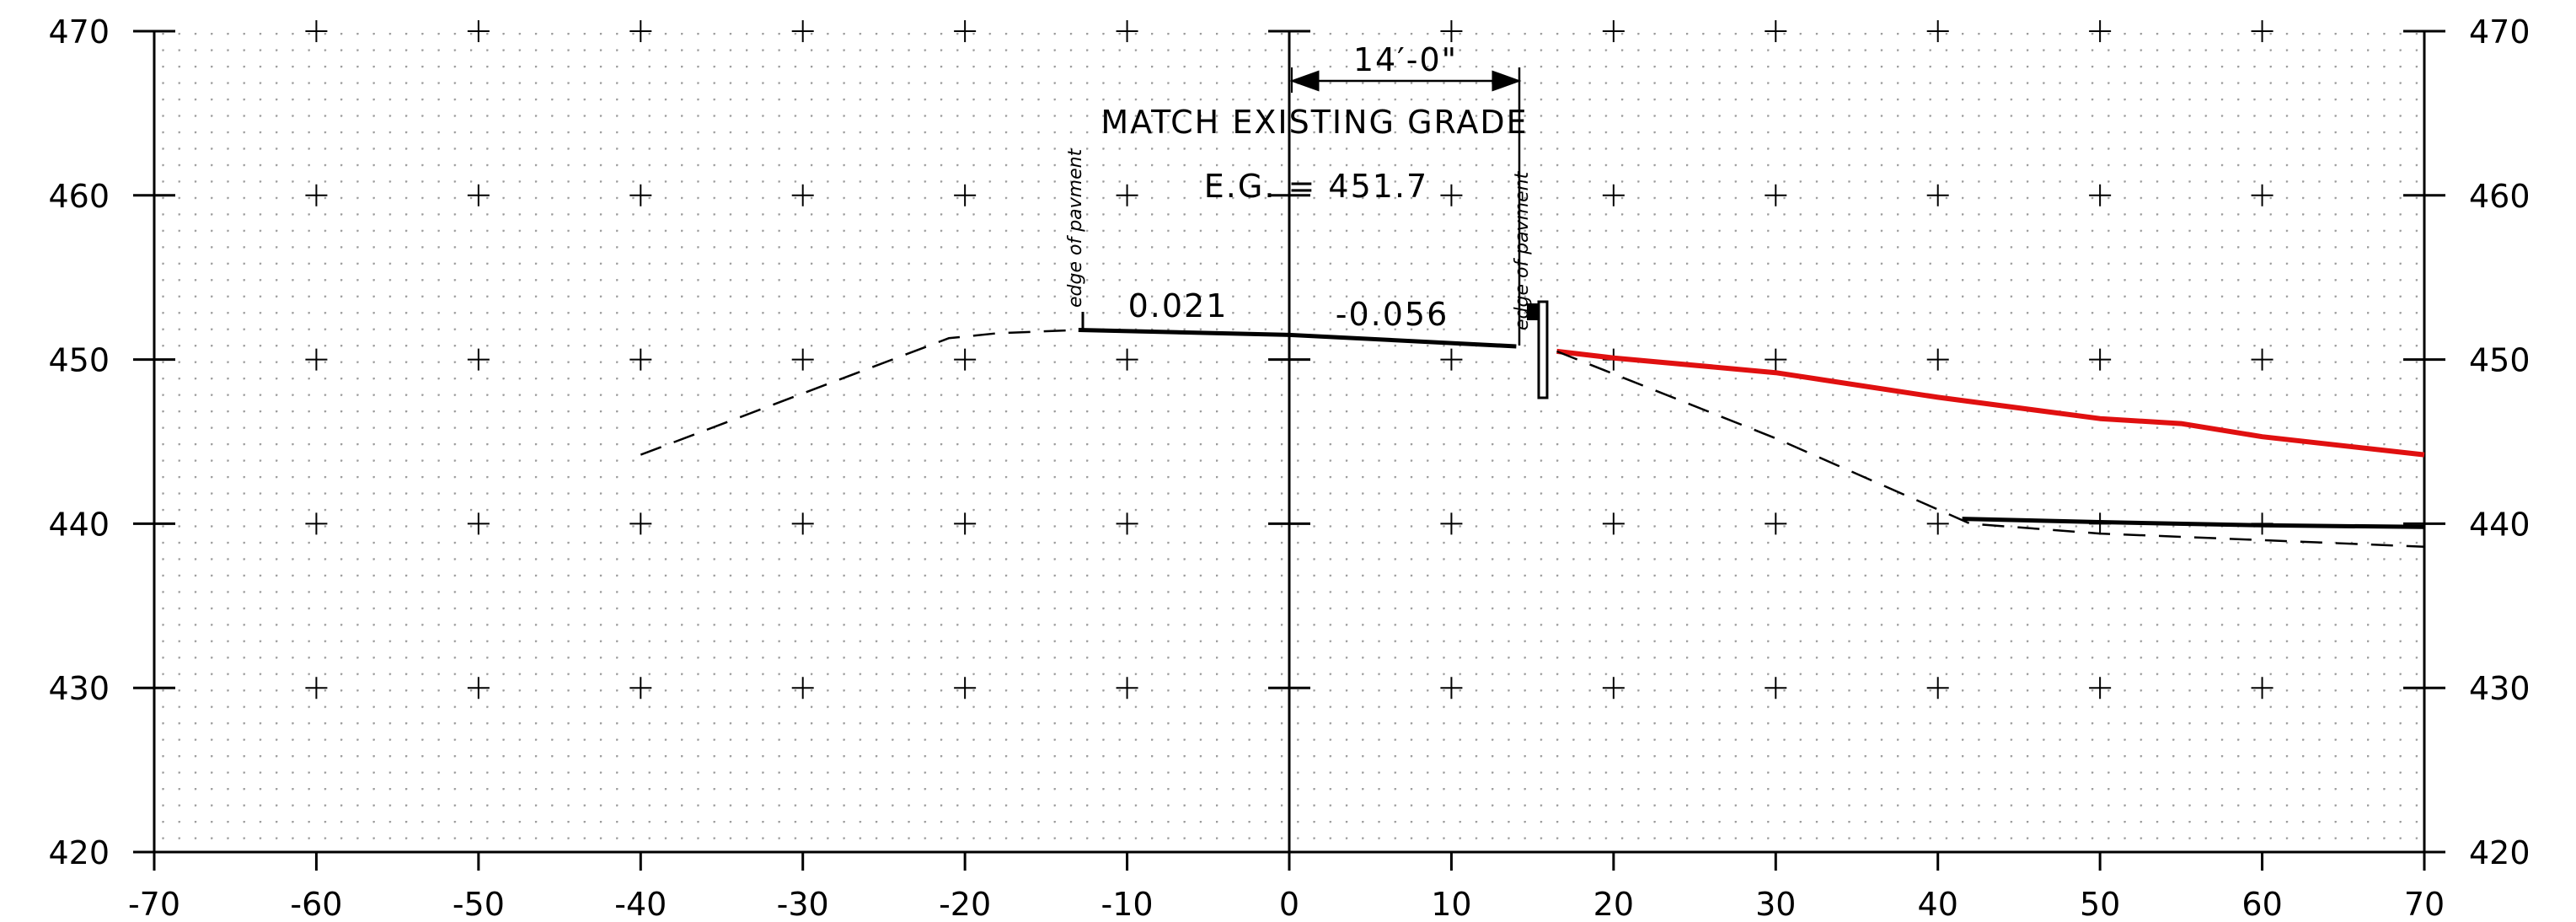 The width and height of the screenshot is (2576, 922). I want to click on x-tick-label: -50, so click(479, 904).